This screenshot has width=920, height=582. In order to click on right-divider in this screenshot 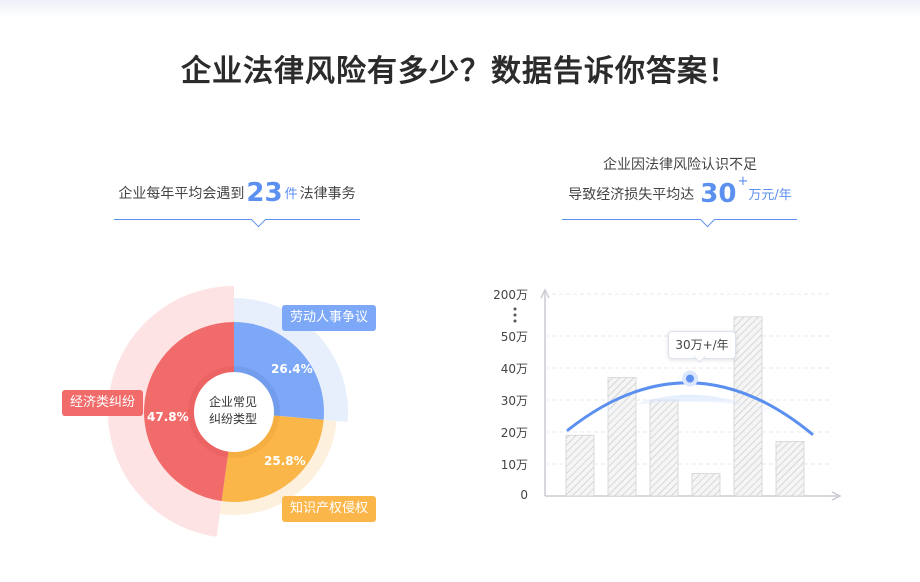, I will do `click(679, 219)`.